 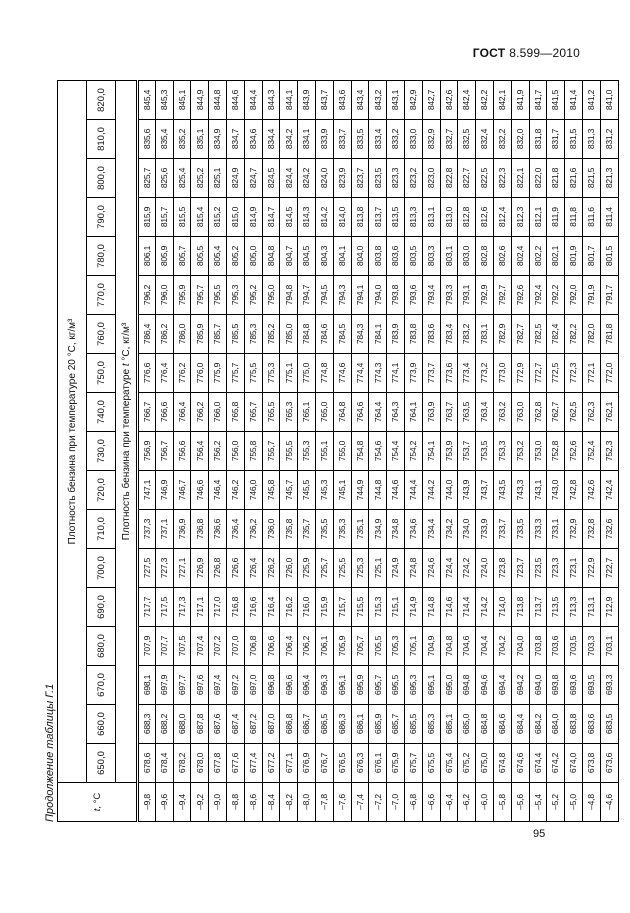 I want to click on density-value-cell: 706,8, so click(x=253, y=646).